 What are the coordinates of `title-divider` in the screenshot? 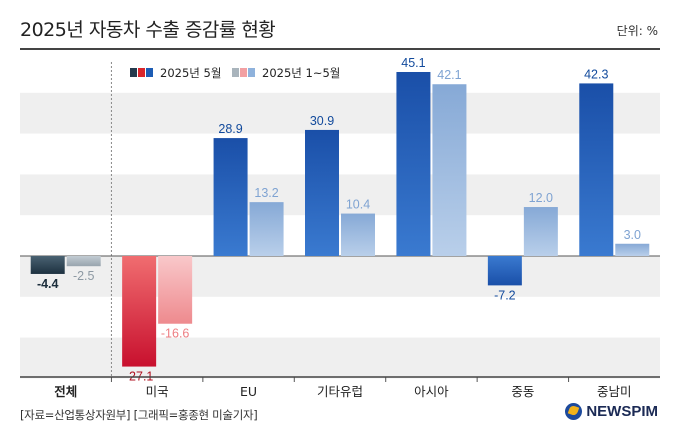 It's located at (340, 49).